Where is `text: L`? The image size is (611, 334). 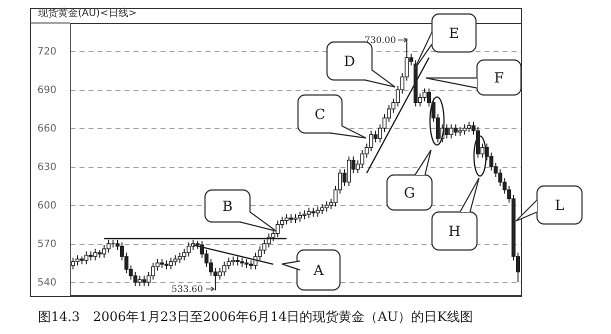 text: L is located at coordinates (559, 206).